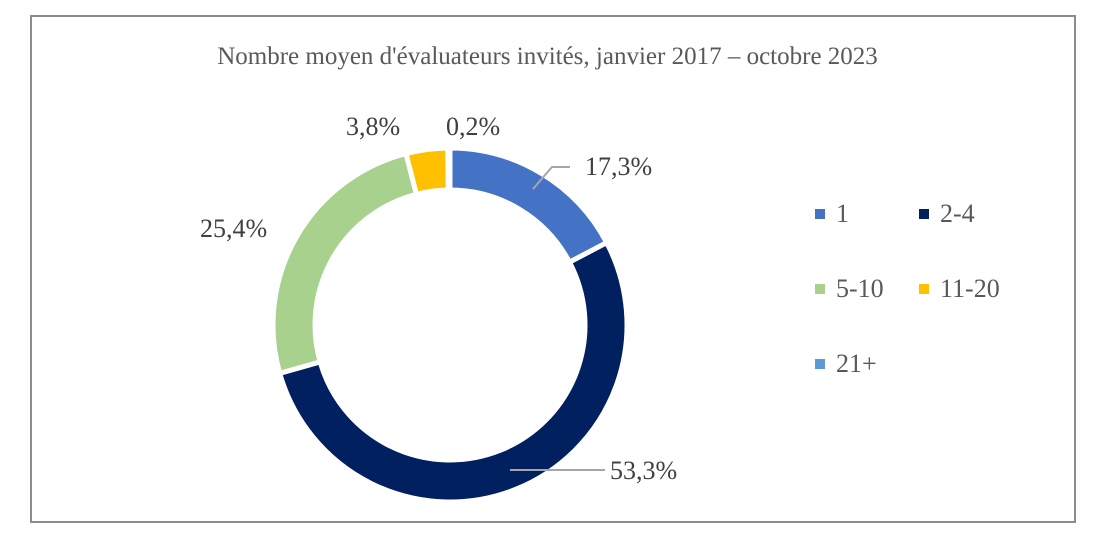  Describe the element at coordinates (619, 166) in the screenshot. I see `data-label-1: 17,3%` at that location.